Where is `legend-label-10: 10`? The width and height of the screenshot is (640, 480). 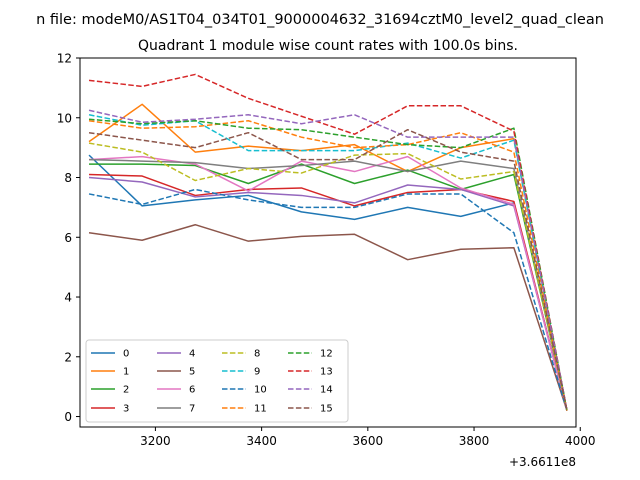
legend-label-10: 10 is located at coordinates (260, 390).